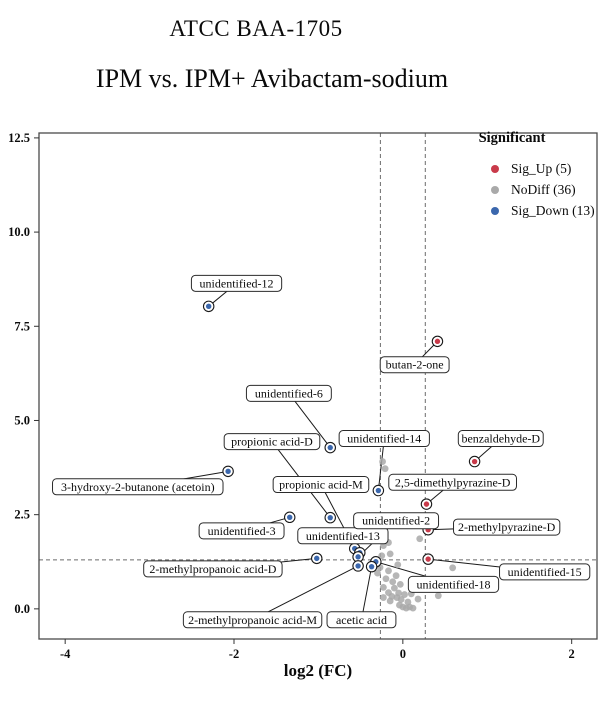 The image size is (611, 704). I want to click on point-label: unidentified-18, so click(453, 584).